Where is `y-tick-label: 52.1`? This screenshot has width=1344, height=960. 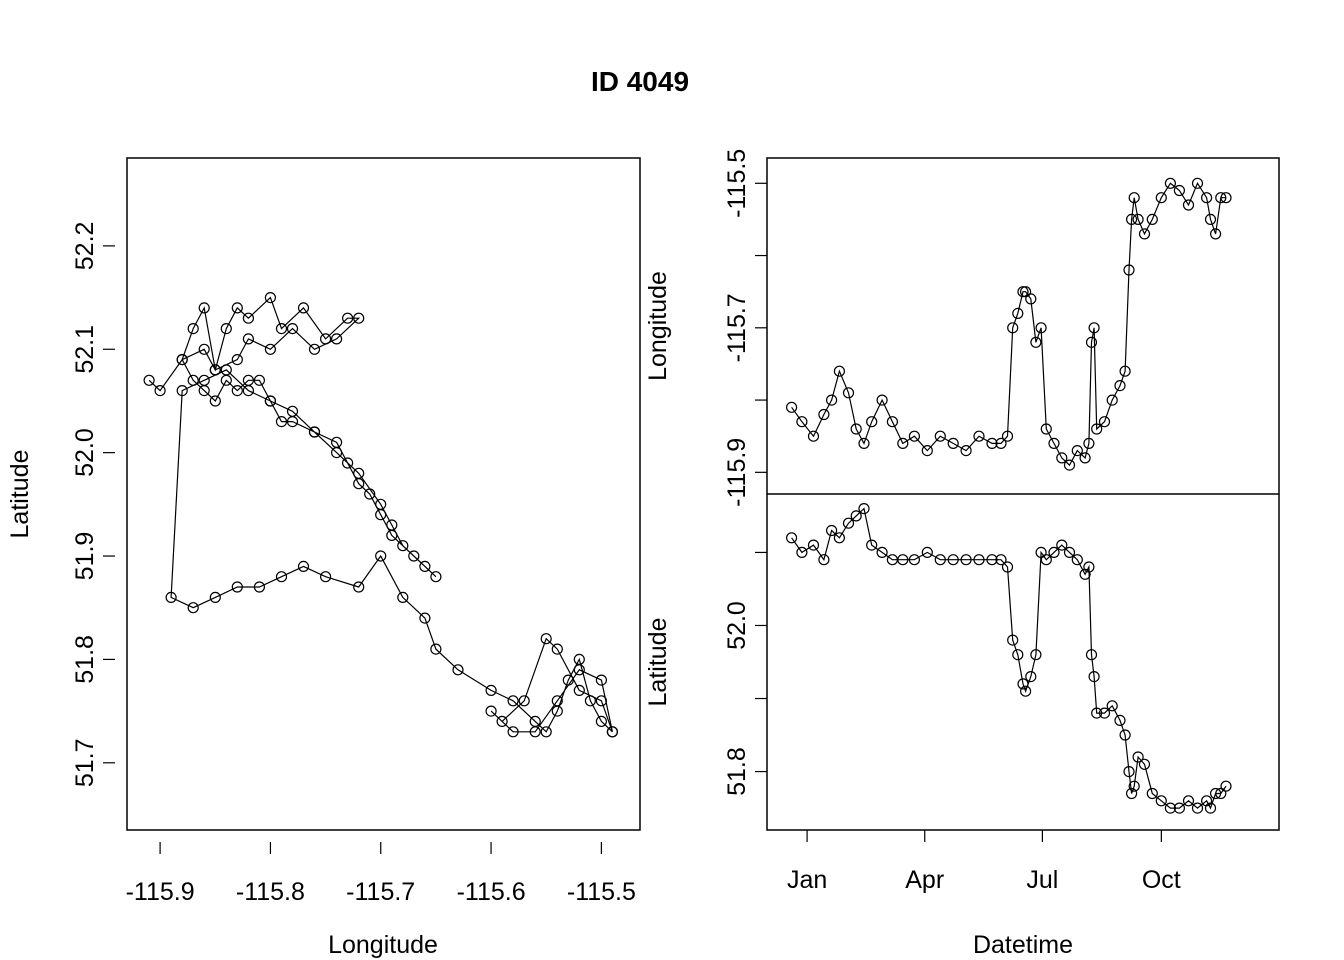
y-tick-label: 52.1 is located at coordinates (85, 349).